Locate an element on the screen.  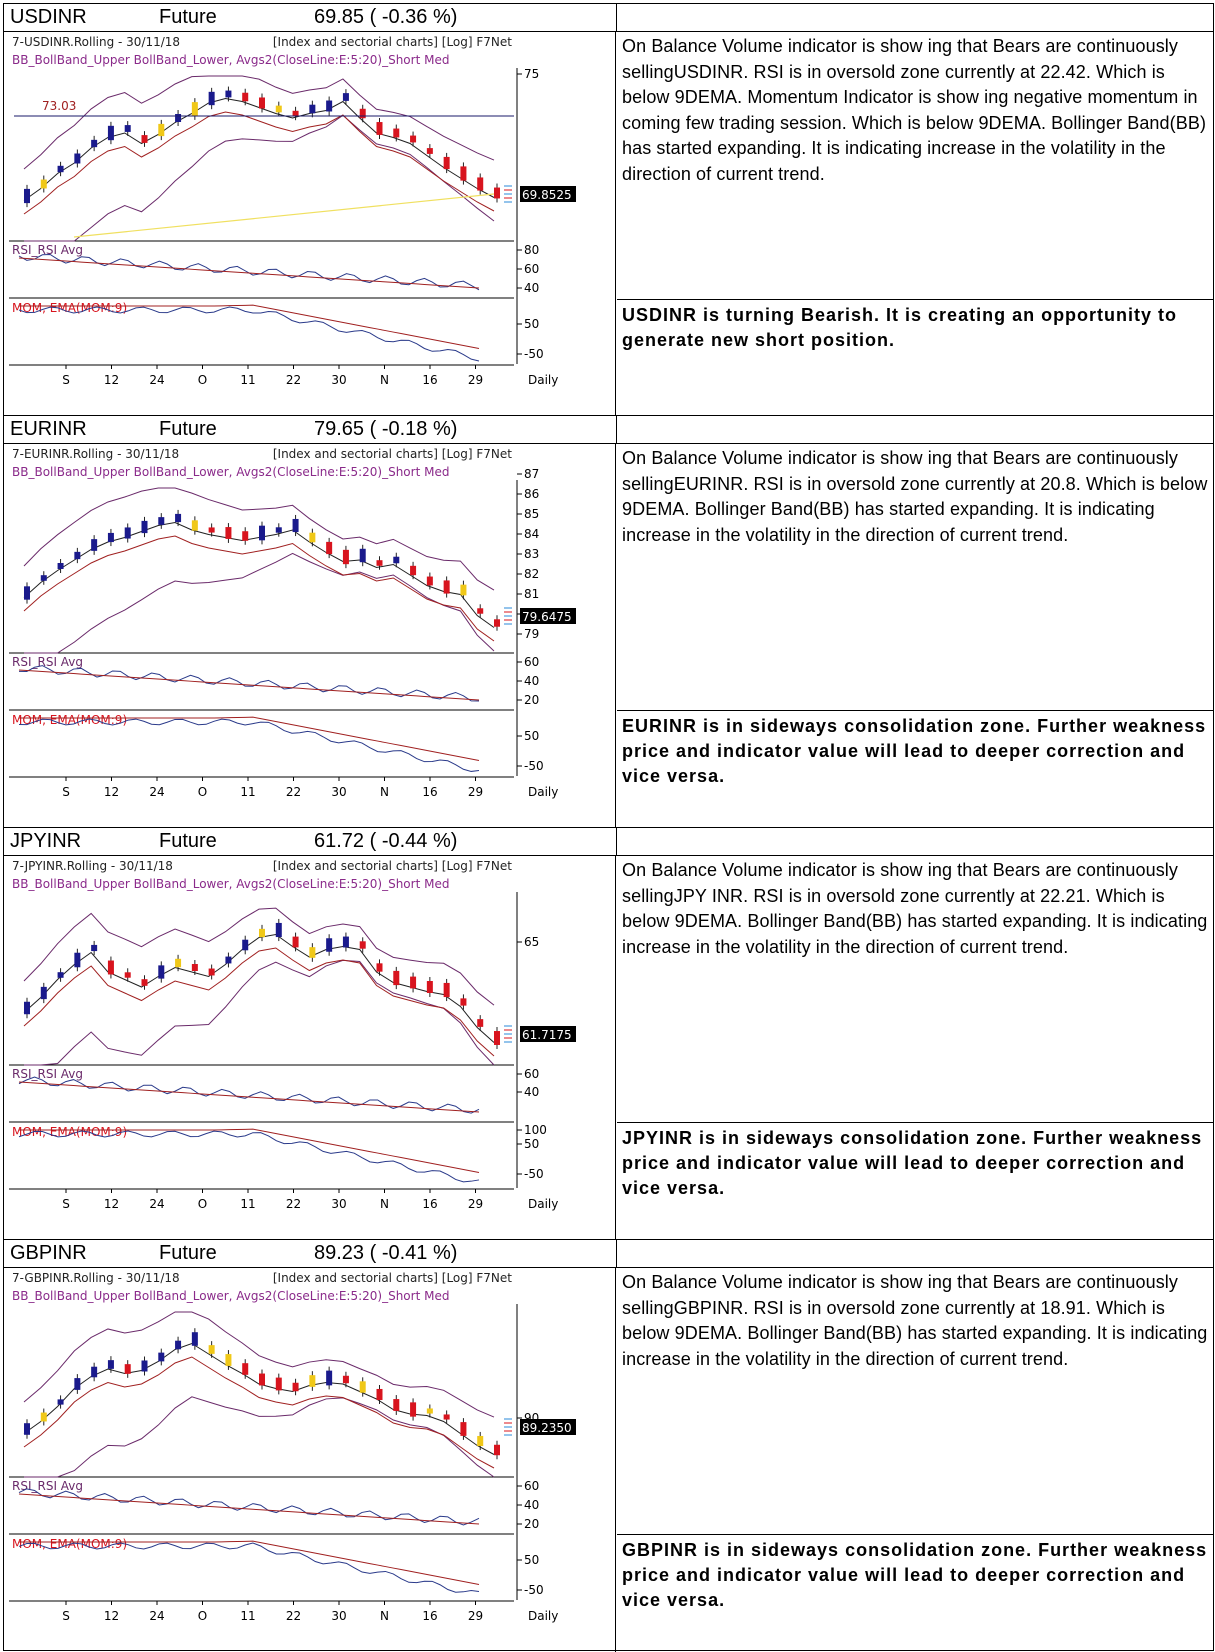
instrument-price: 79.65 ( -0.18 %) is located at coordinates (386, 429).